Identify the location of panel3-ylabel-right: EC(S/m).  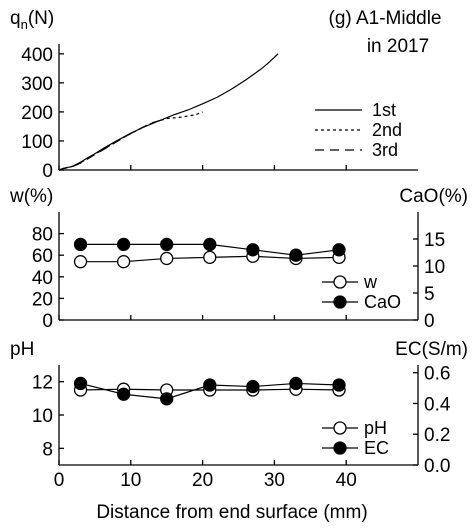
(431, 349).